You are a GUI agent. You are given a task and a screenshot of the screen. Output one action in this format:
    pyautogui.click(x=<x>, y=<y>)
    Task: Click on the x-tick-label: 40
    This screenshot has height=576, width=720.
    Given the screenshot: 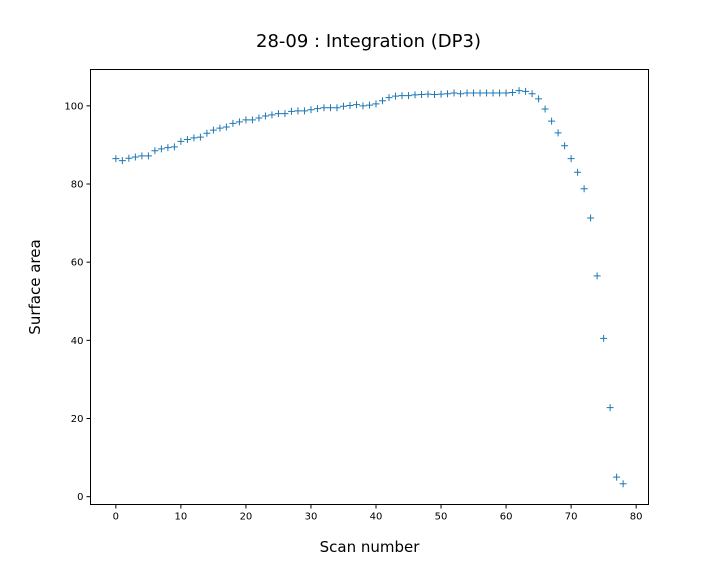 What is the action you would take?
    pyautogui.click(x=376, y=517)
    